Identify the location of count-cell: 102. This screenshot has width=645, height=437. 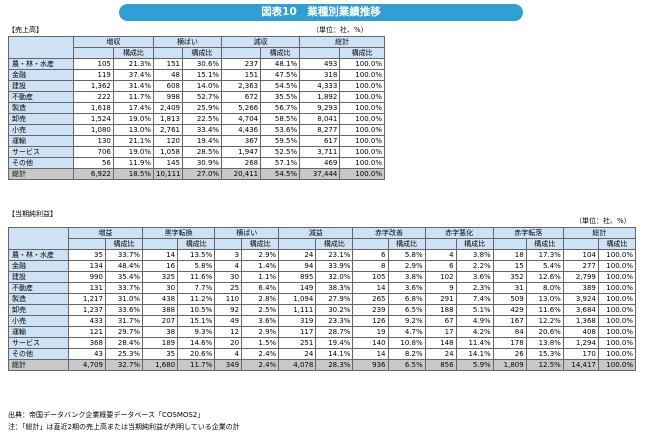
(440, 277).